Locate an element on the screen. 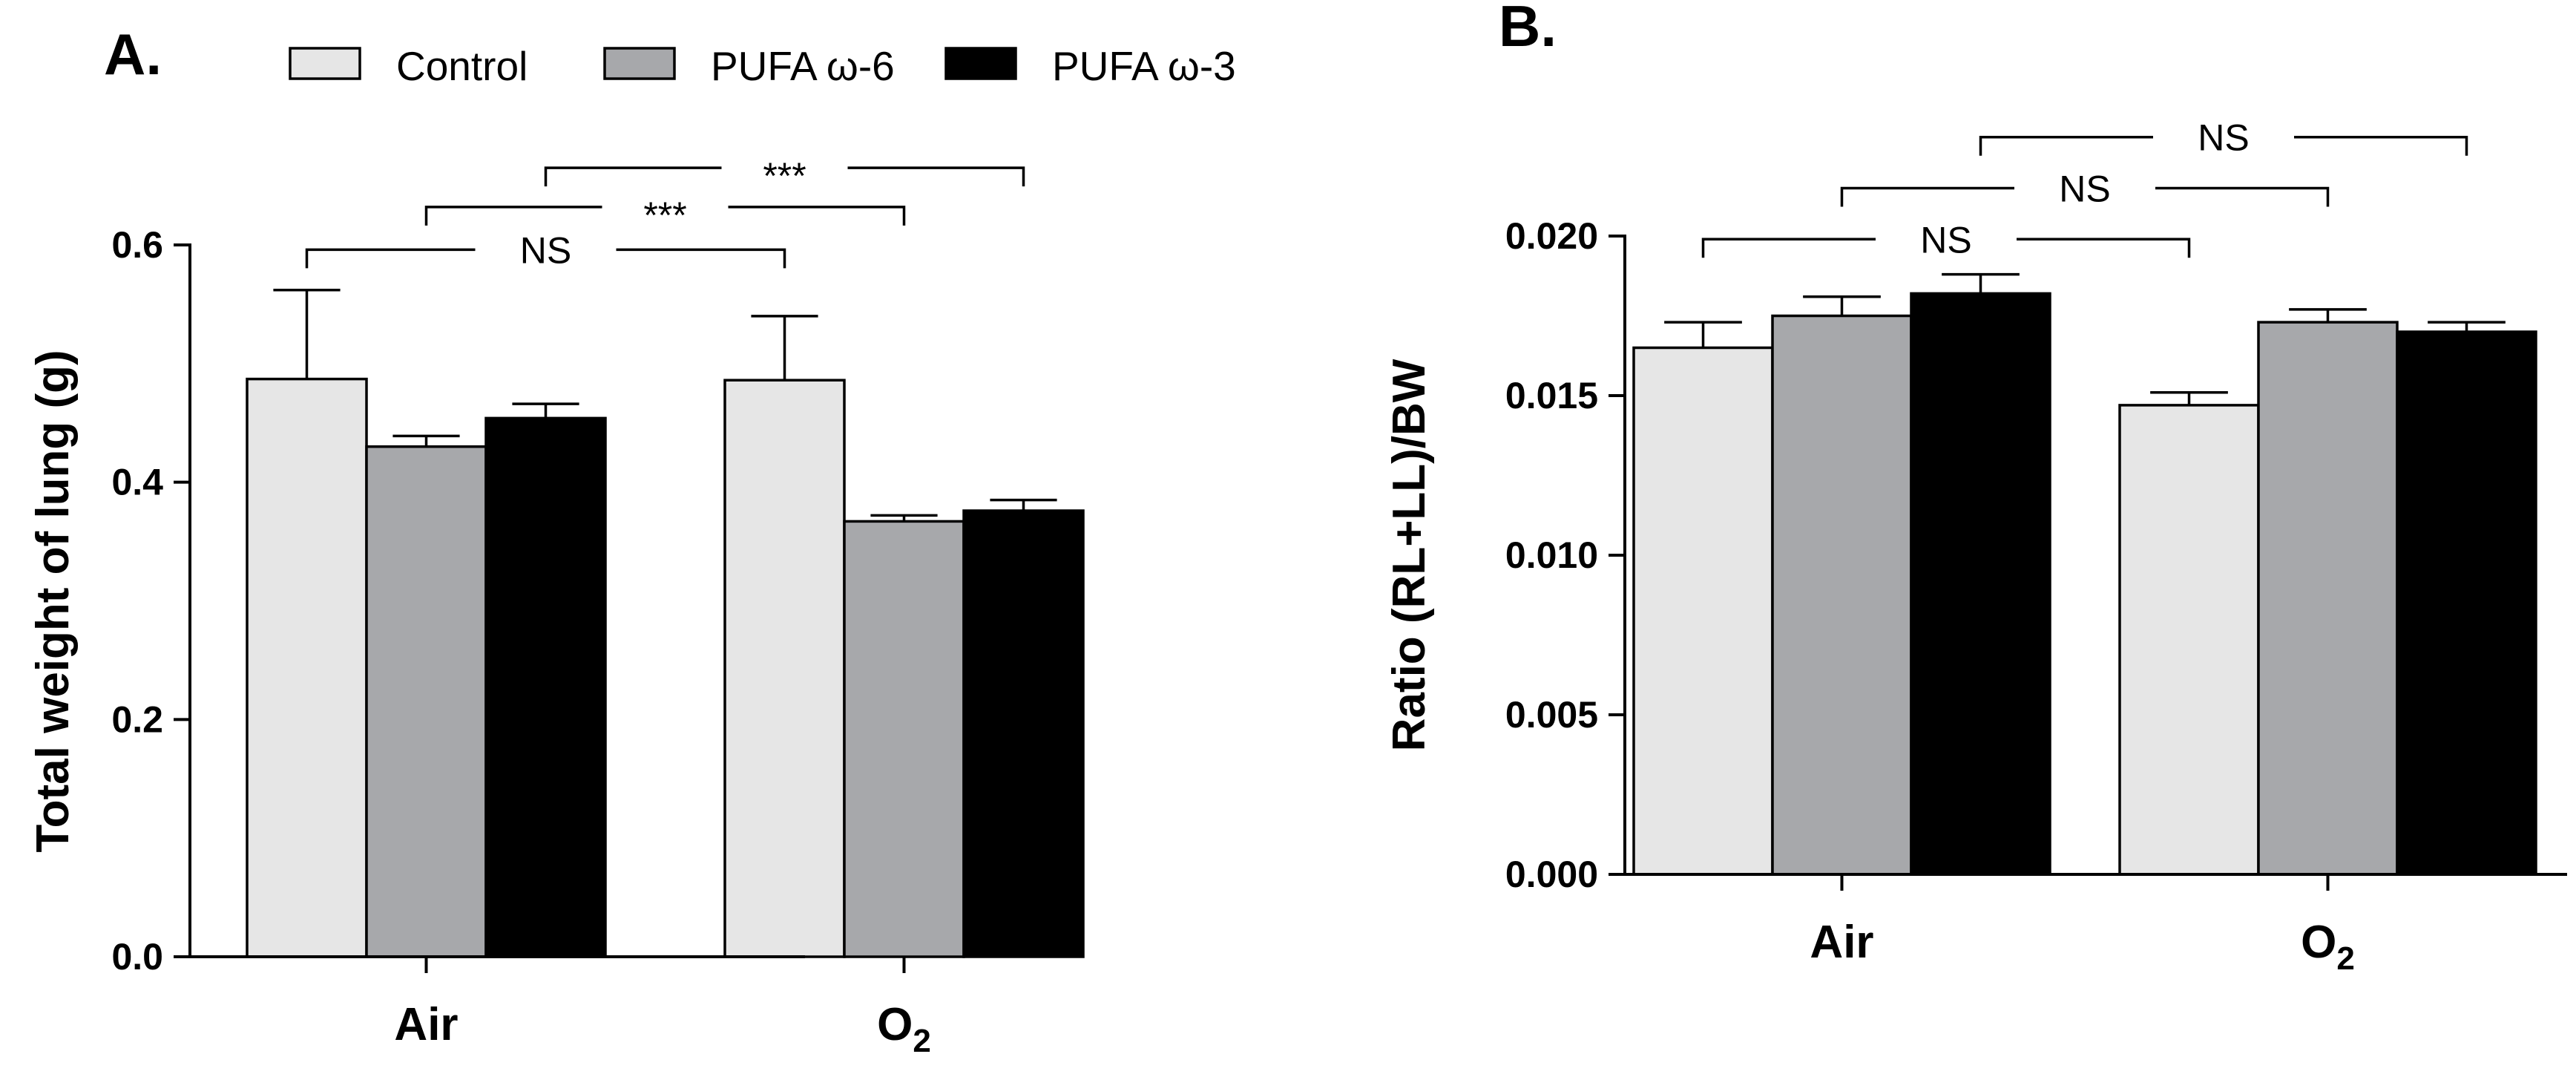 This screenshot has height=1077, width=2576. panel-label: B. is located at coordinates (1528, 29).